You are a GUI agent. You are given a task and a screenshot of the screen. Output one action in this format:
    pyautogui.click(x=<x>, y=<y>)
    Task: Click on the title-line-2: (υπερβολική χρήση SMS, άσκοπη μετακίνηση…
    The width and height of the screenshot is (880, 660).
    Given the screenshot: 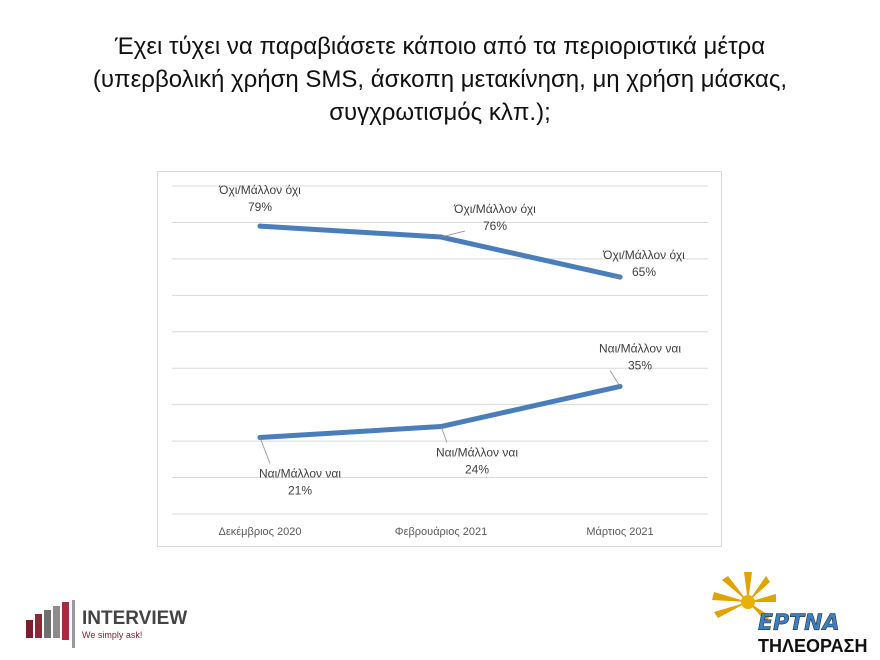 What is the action you would take?
    pyautogui.click(x=440, y=79)
    